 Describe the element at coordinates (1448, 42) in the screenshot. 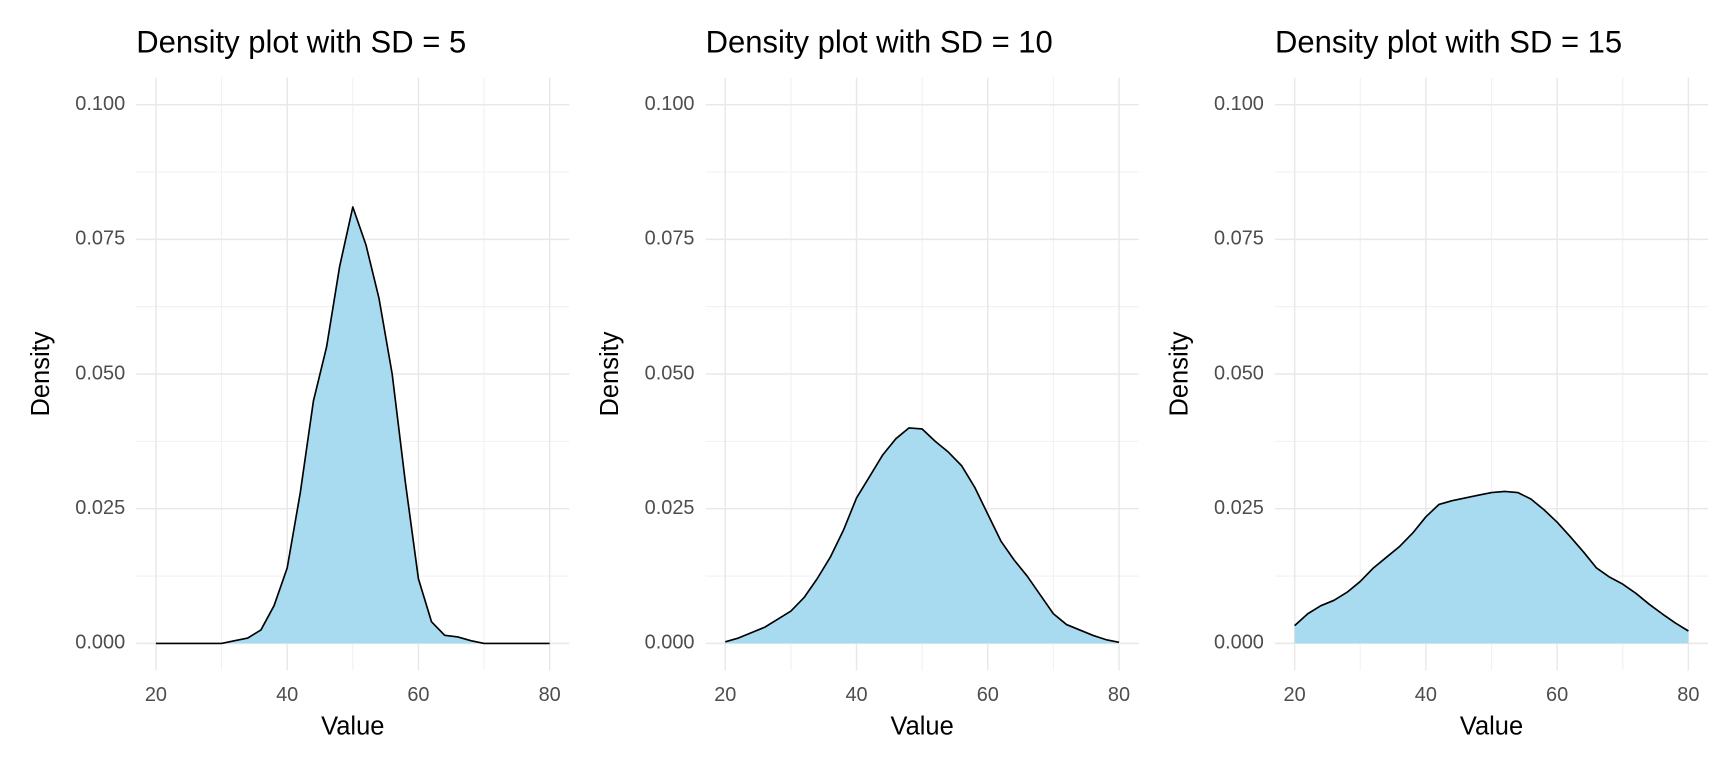

I see `chart-title: Density plot with SD = 15` at that location.